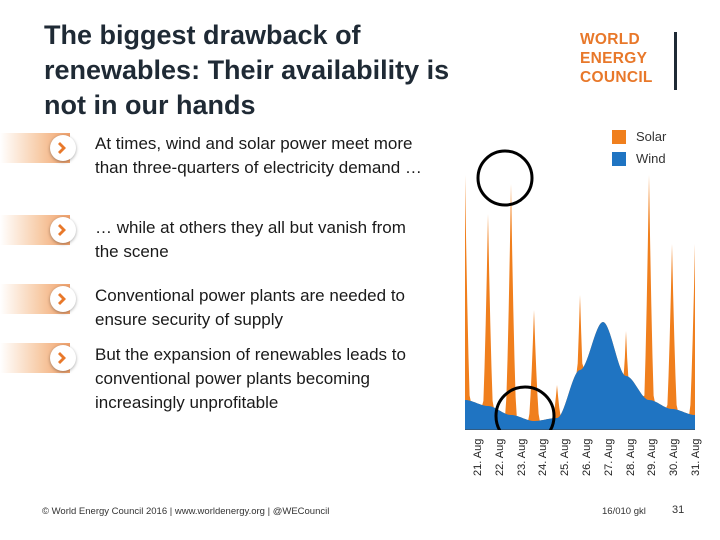 This screenshot has width=720, height=540. I want to click on legend-swatch-wind, so click(619, 159).